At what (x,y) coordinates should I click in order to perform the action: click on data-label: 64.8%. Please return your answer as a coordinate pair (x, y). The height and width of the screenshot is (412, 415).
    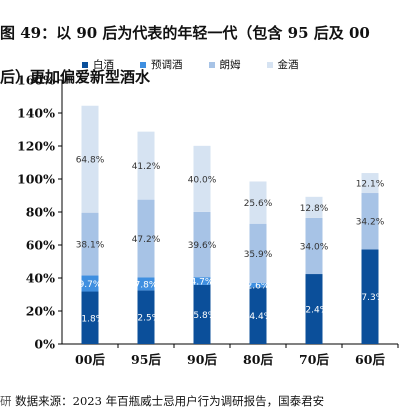
    Looking at the image, I should click on (90, 161).